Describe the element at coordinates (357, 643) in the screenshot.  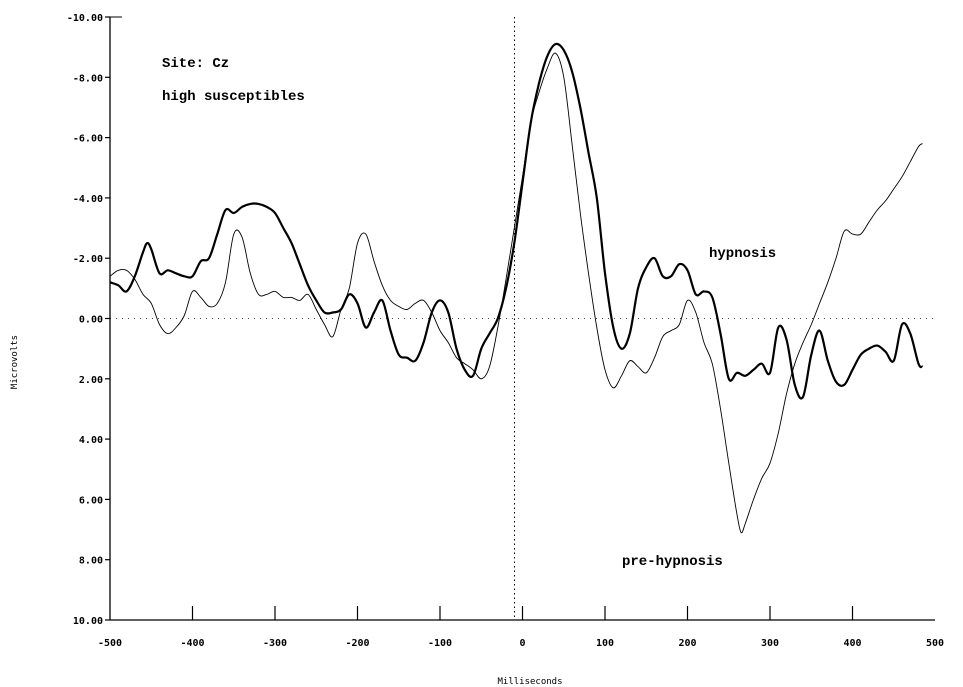
I see `x-tick-label: -200` at that location.